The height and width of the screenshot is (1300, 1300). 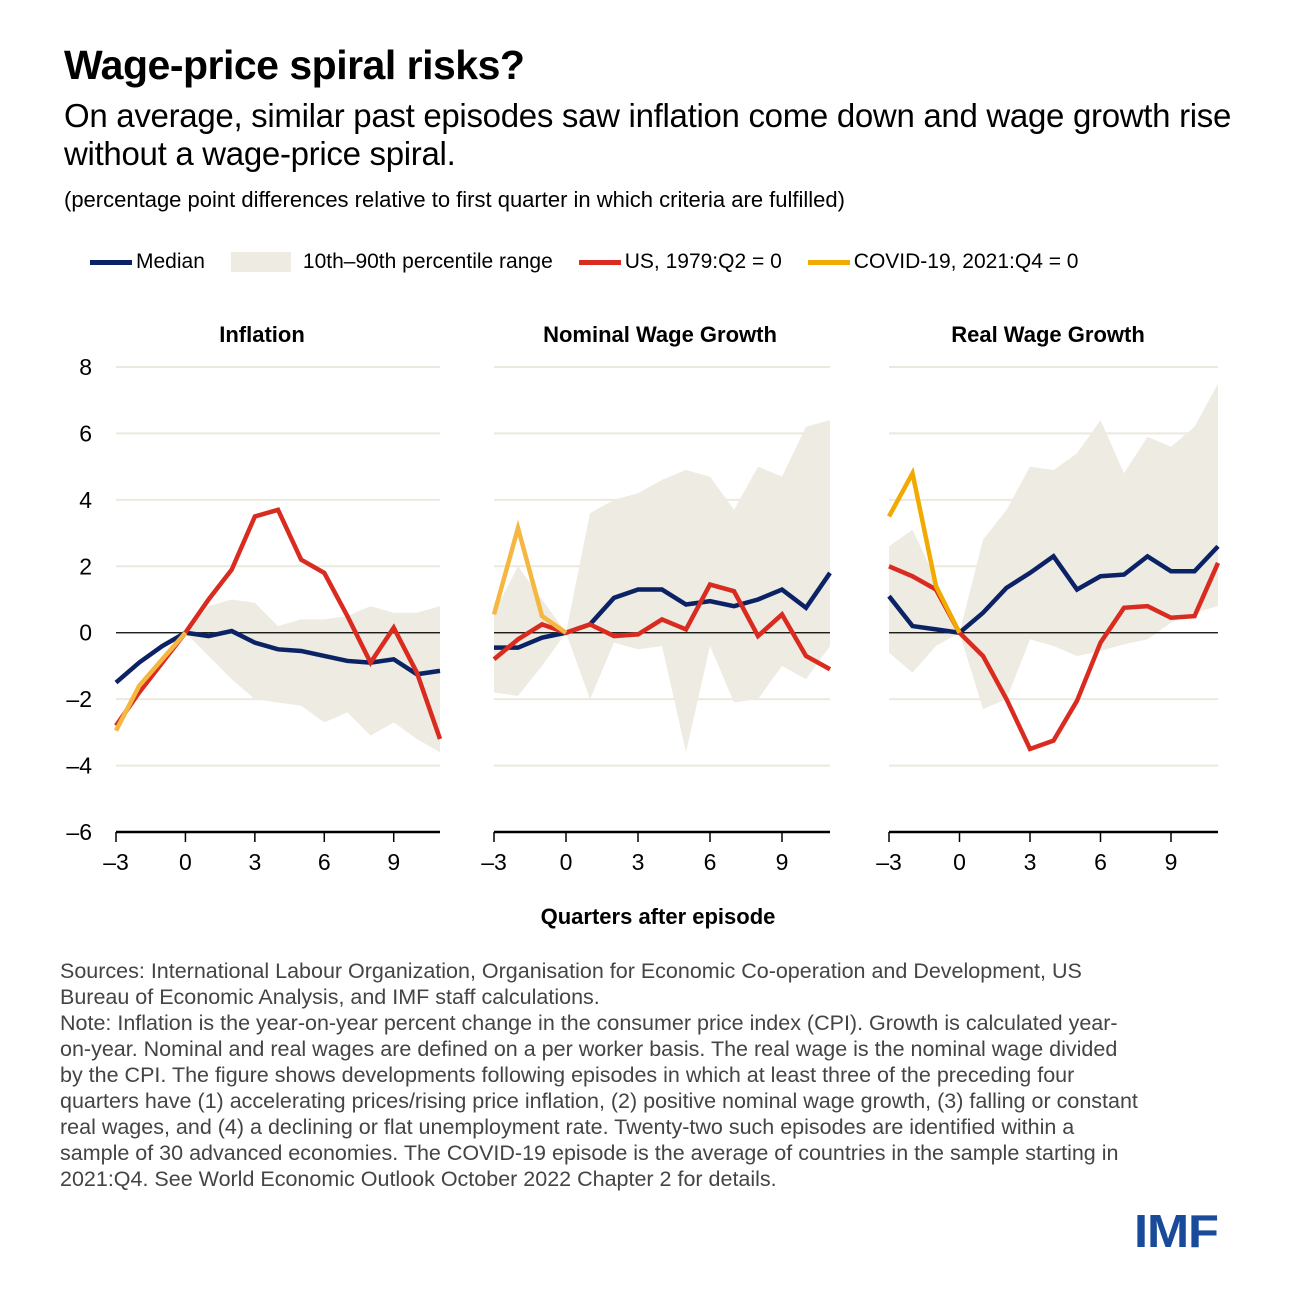 I want to click on y-tick-label: 8, so click(x=85, y=367).